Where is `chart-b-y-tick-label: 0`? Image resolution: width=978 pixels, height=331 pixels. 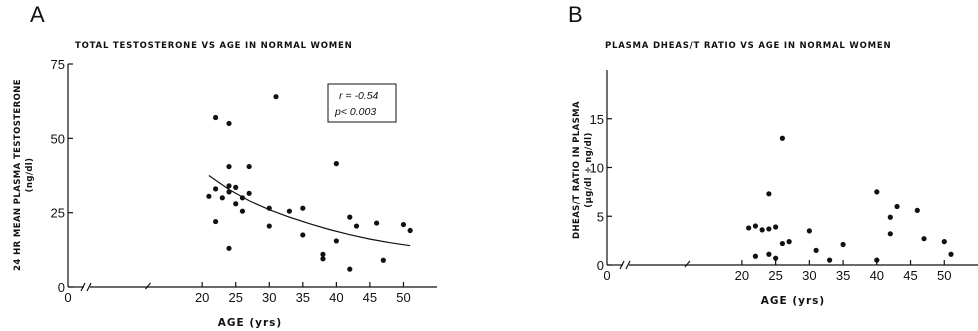
chart-b-y-tick-label: 0 is located at coordinates (600, 265).